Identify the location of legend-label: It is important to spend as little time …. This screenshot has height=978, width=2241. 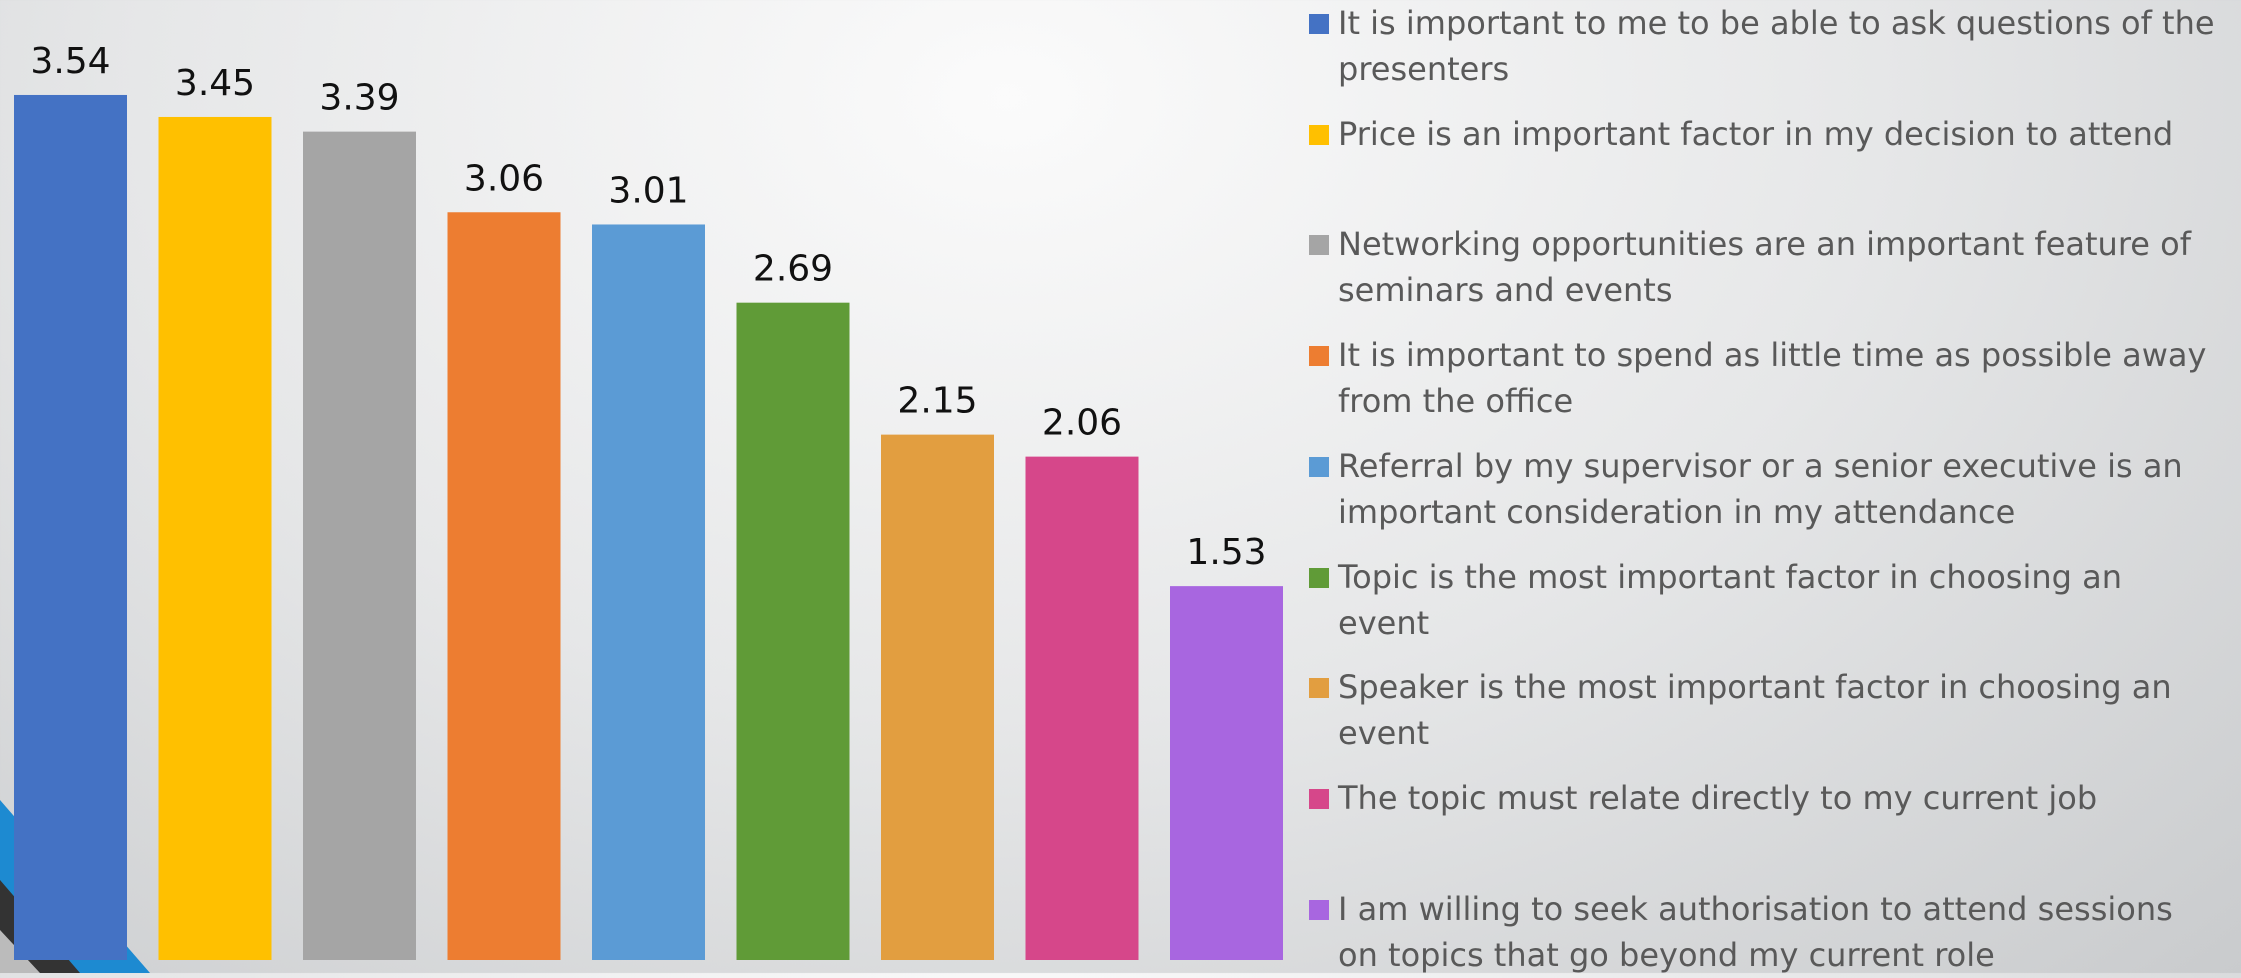
(1772, 378).